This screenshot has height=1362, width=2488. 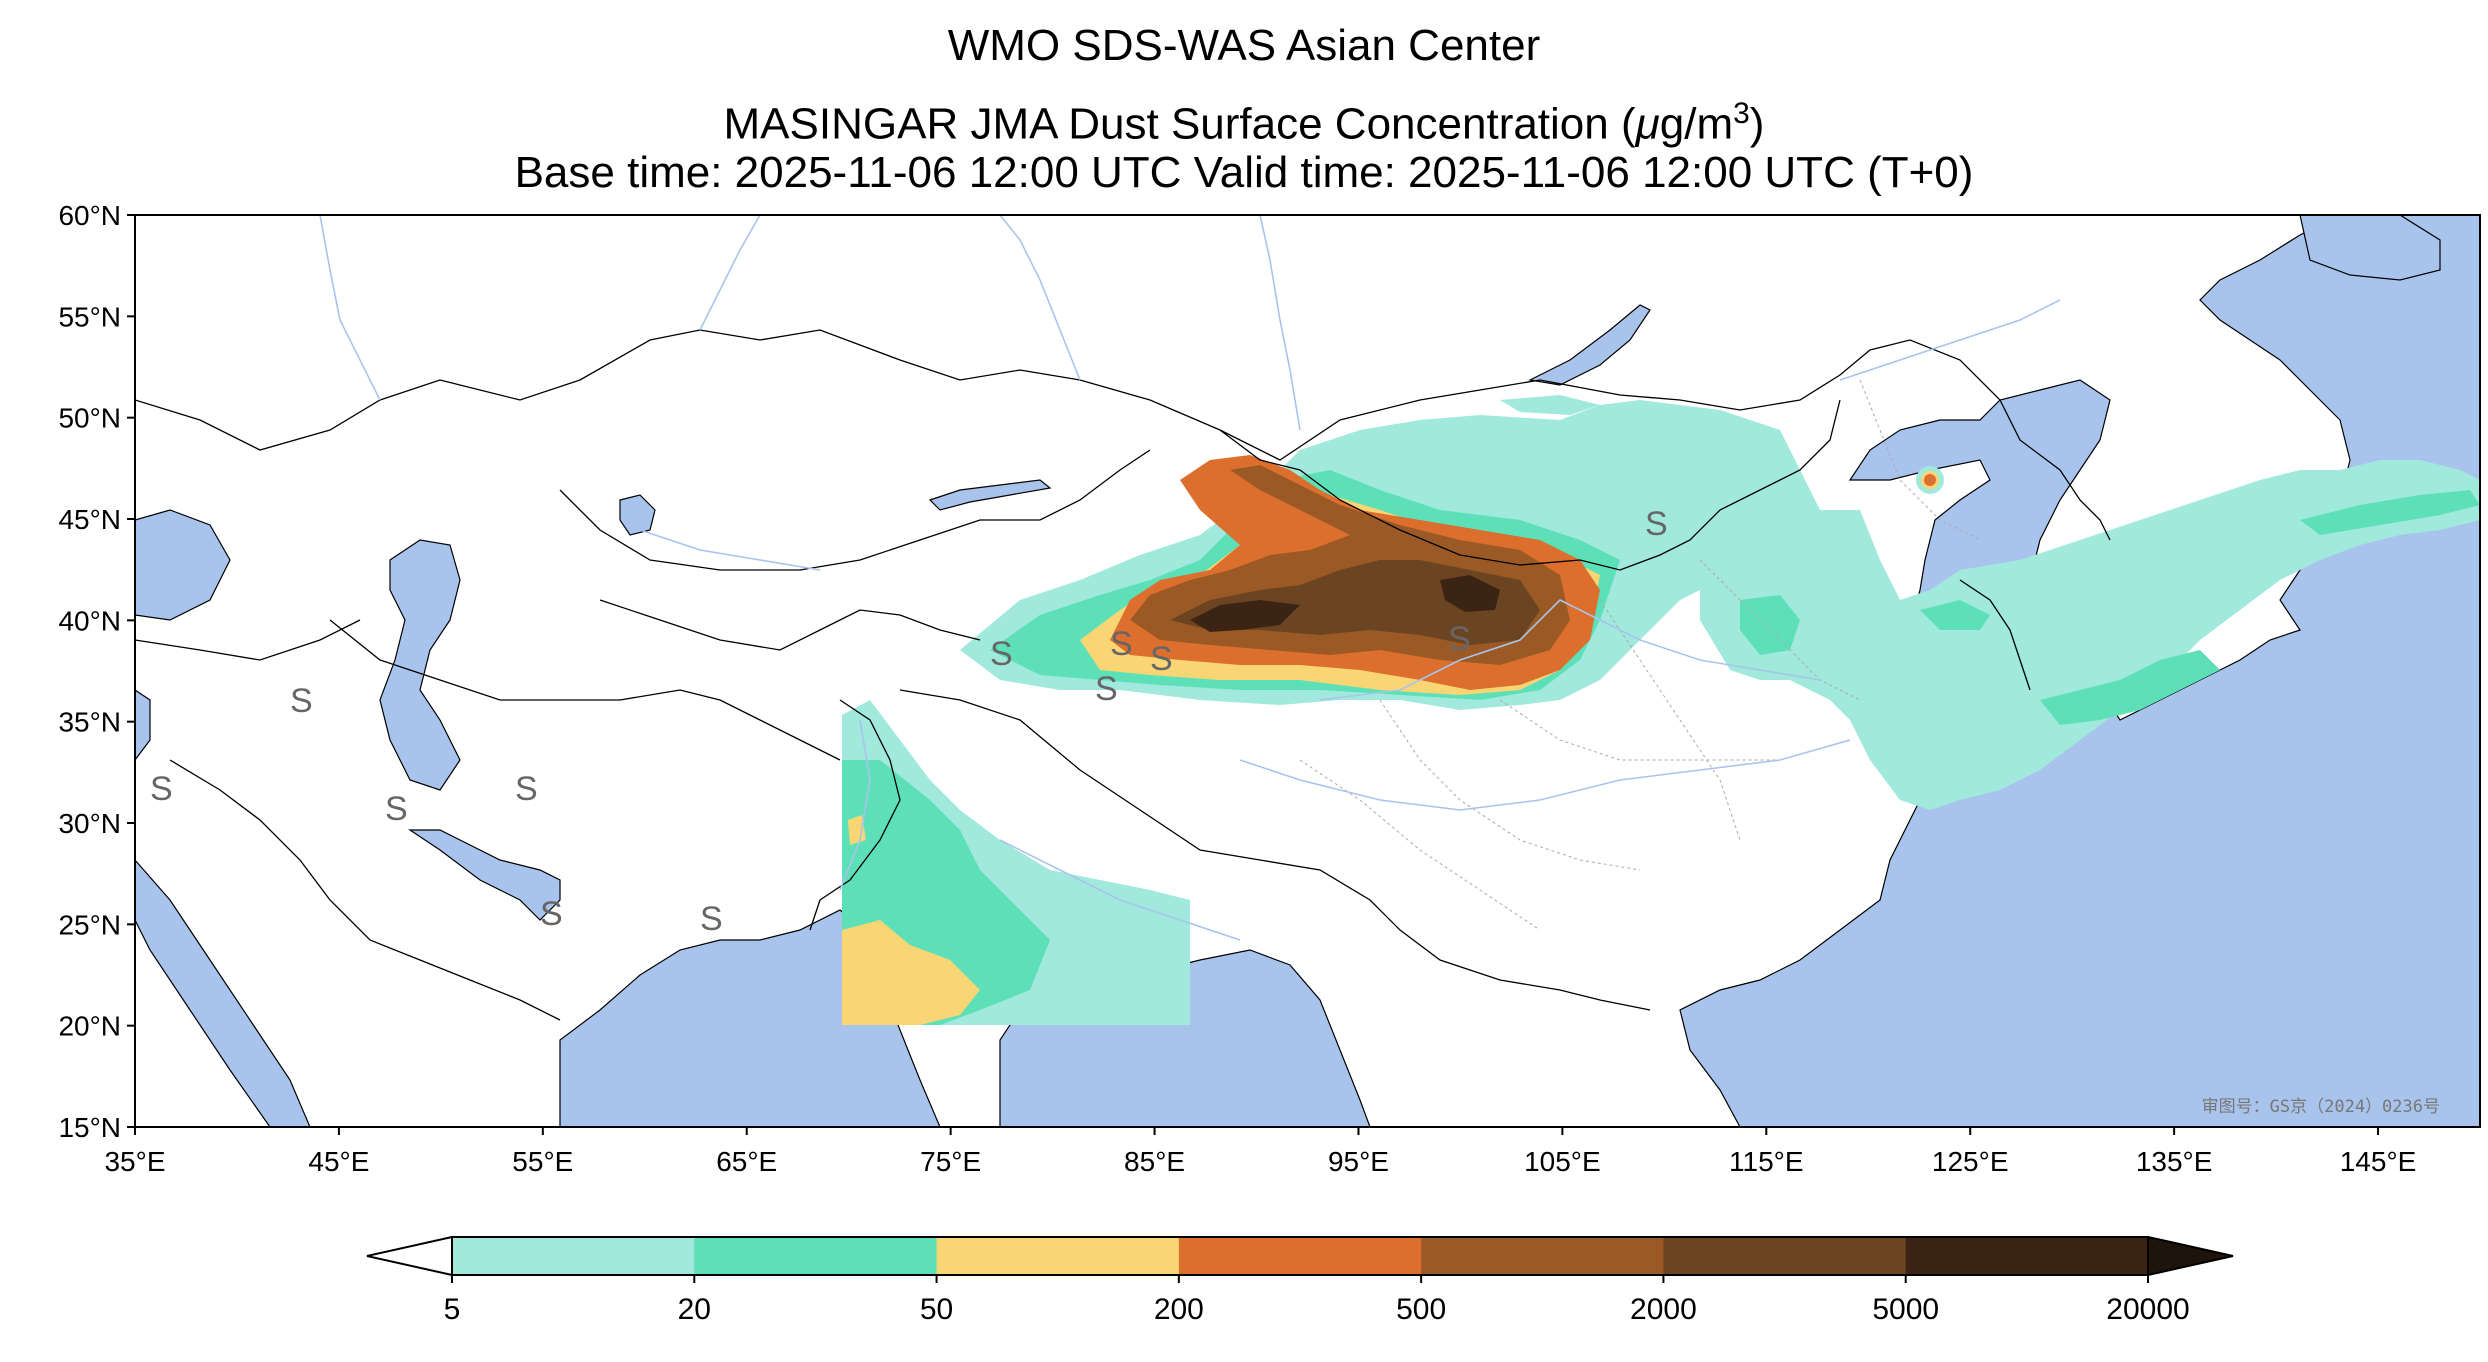 What do you see at coordinates (936, 1309) in the screenshot?
I see `colorbar-label: 50` at bounding box center [936, 1309].